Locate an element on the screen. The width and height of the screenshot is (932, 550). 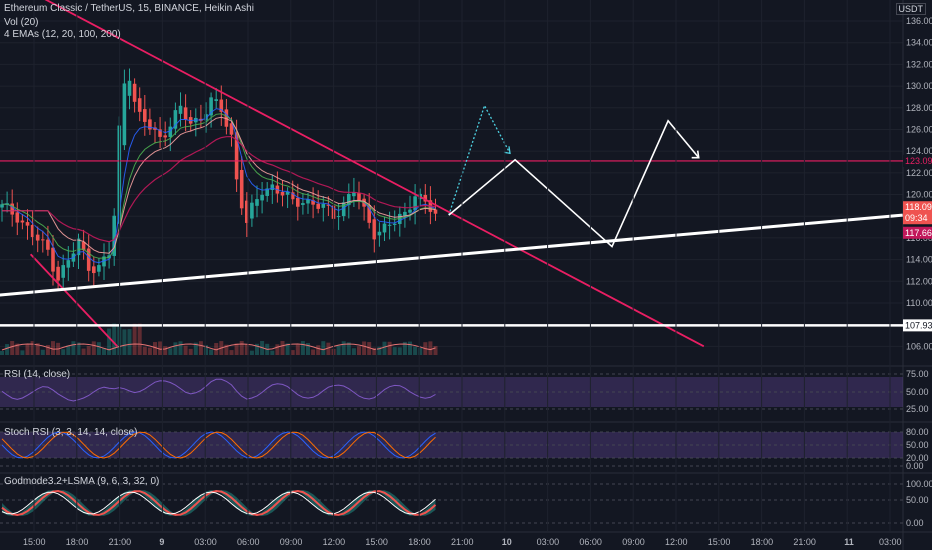
time-axis-tick: 10 is located at coordinates (507, 542).